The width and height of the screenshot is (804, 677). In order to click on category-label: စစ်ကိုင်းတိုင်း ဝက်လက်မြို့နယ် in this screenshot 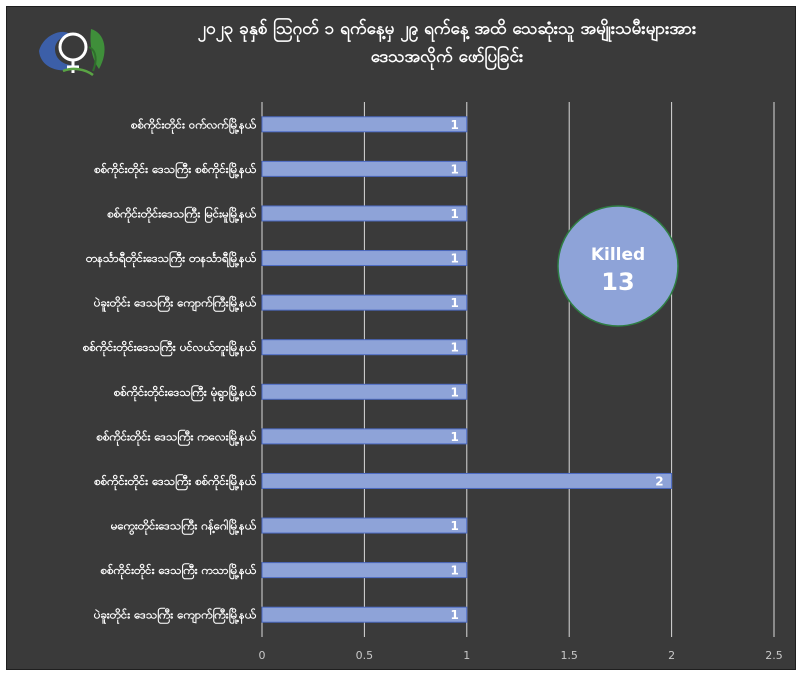, I will do `click(193, 125)`.